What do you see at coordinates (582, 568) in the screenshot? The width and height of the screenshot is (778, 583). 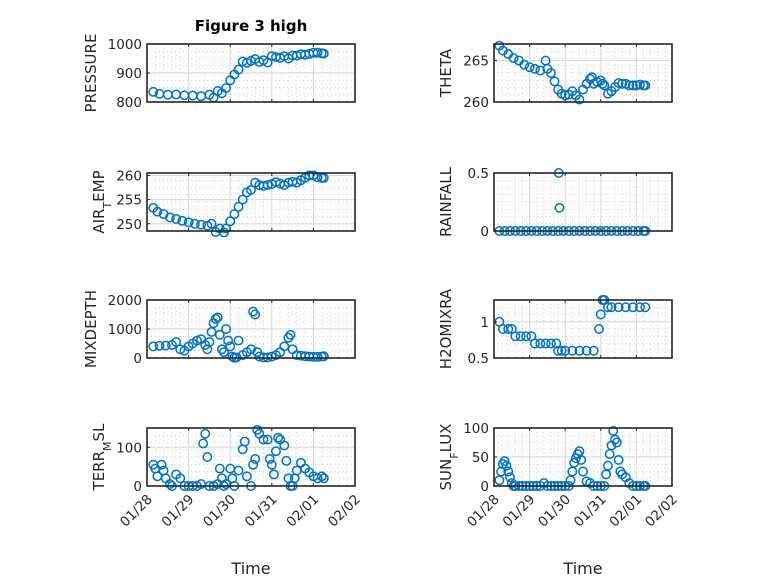 I see `x-axis-label: Time` at bounding box center [582, 568].